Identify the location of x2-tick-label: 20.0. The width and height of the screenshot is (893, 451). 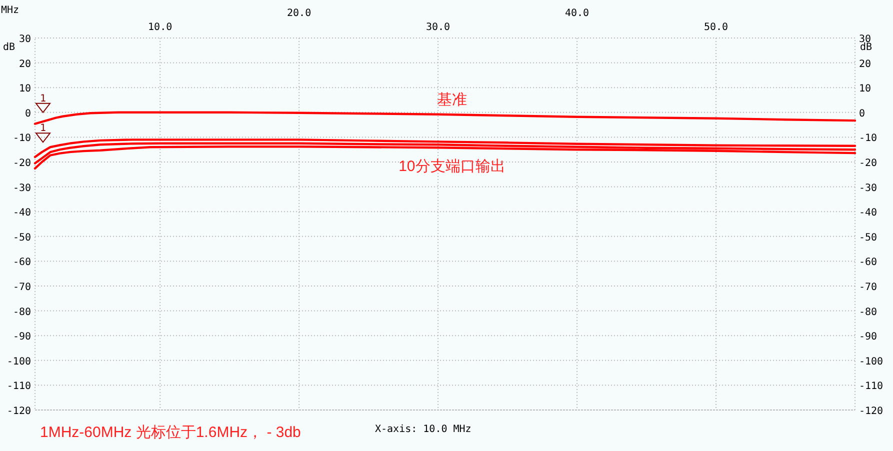
(299, 13).